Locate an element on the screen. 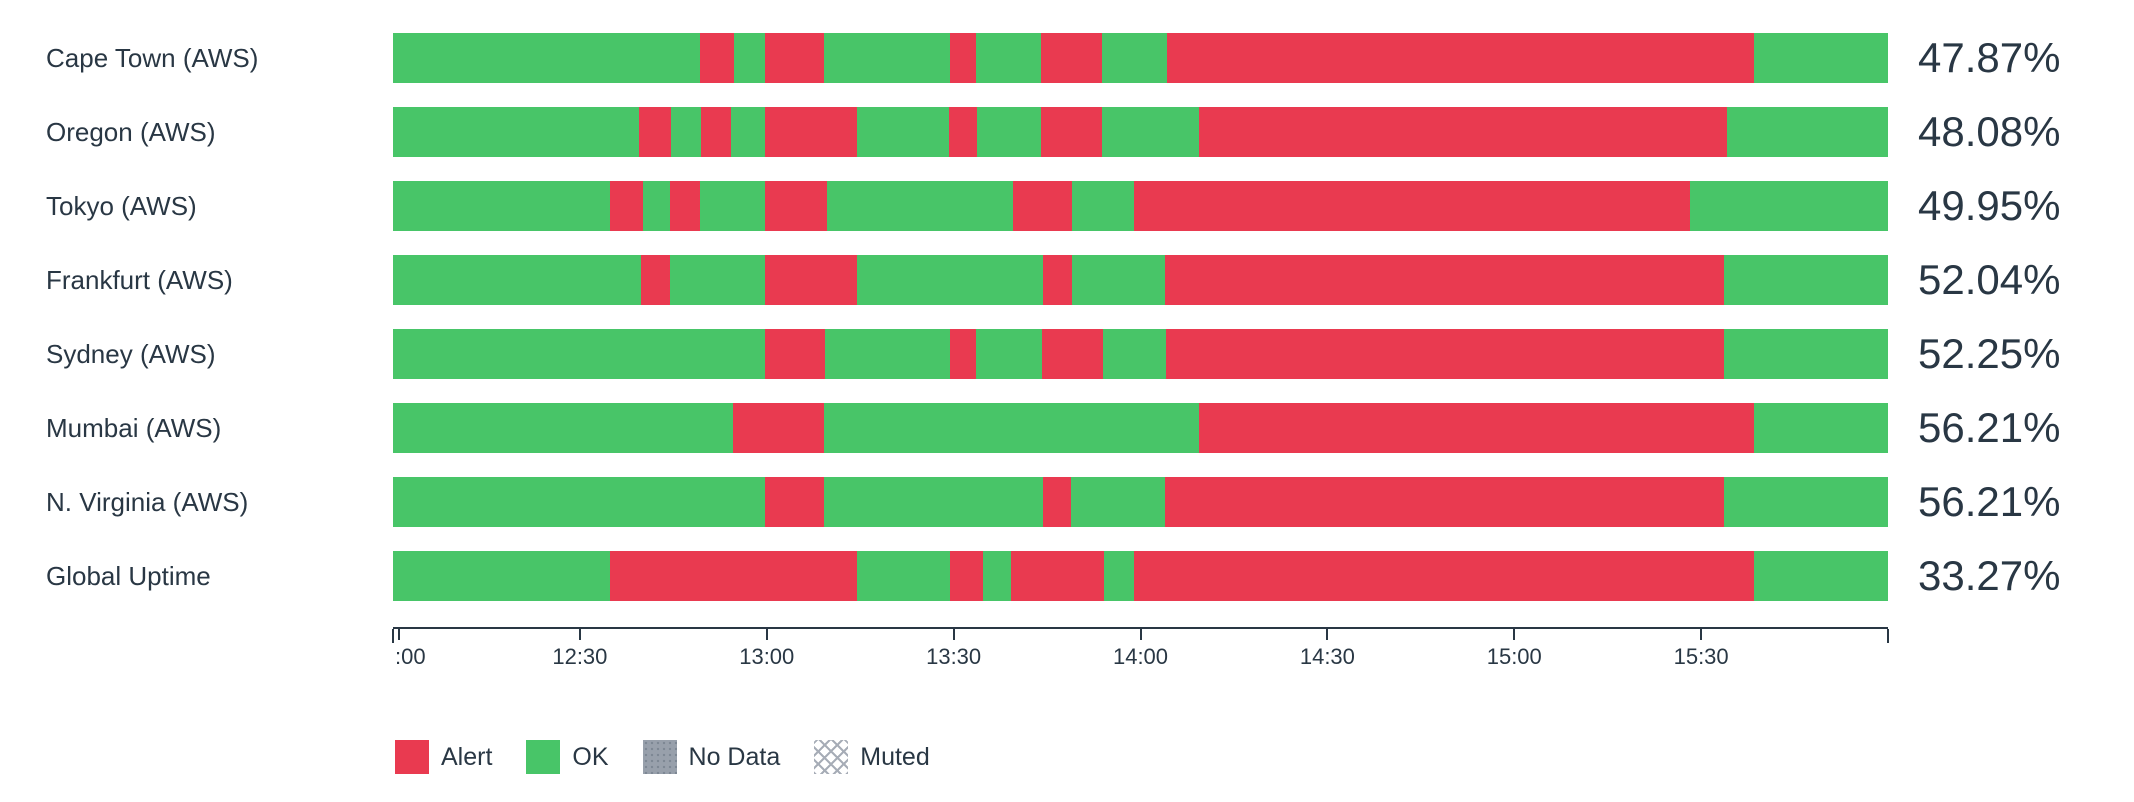 The width and height of the screenshot is (2134, 802). uptime-value: 48.08% is located at coordinates (1989, 131).